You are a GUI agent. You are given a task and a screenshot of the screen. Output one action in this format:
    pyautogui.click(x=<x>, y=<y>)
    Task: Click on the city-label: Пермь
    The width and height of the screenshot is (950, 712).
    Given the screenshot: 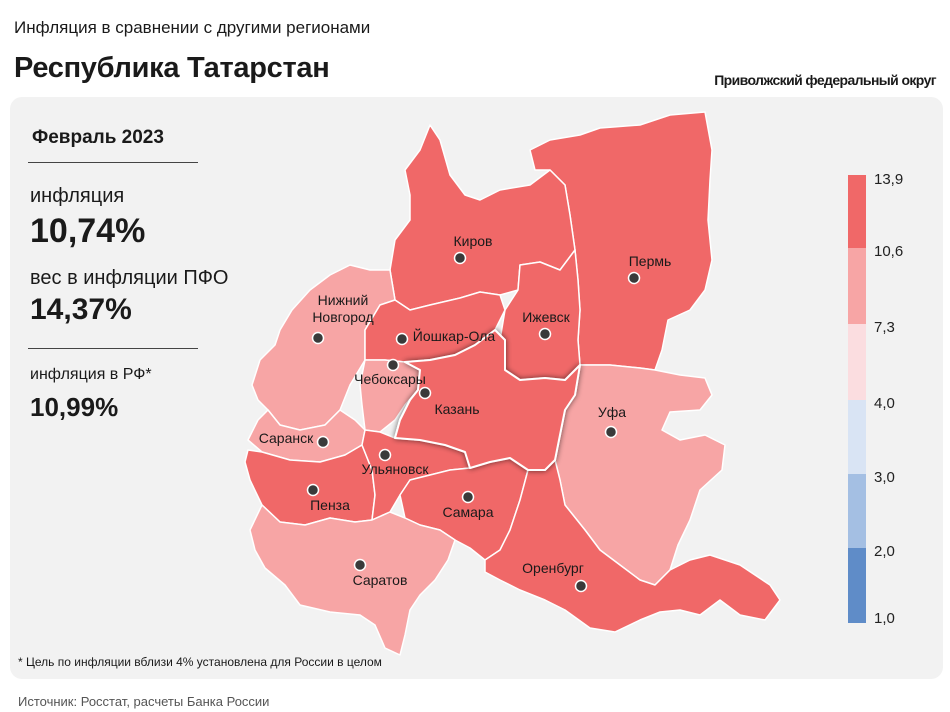 What is the action you would take?
    pyautogui.click(x=650, y=261)
    